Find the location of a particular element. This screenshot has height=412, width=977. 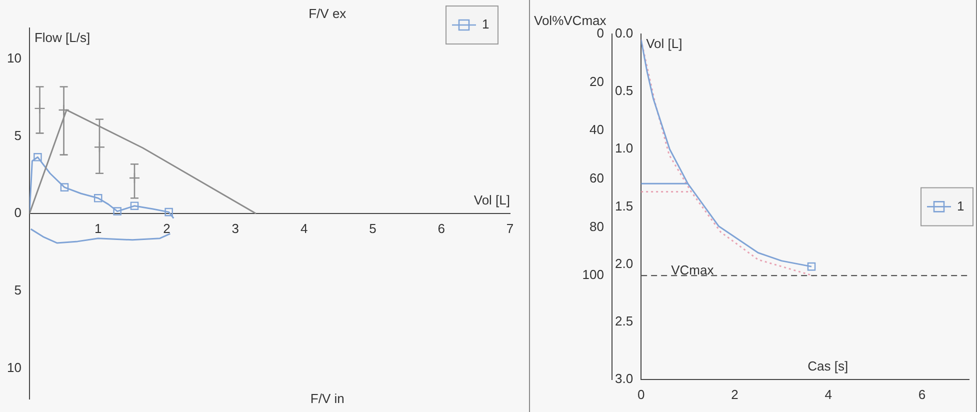

x-tick-label: 5 is located at coordinates (372, 228).